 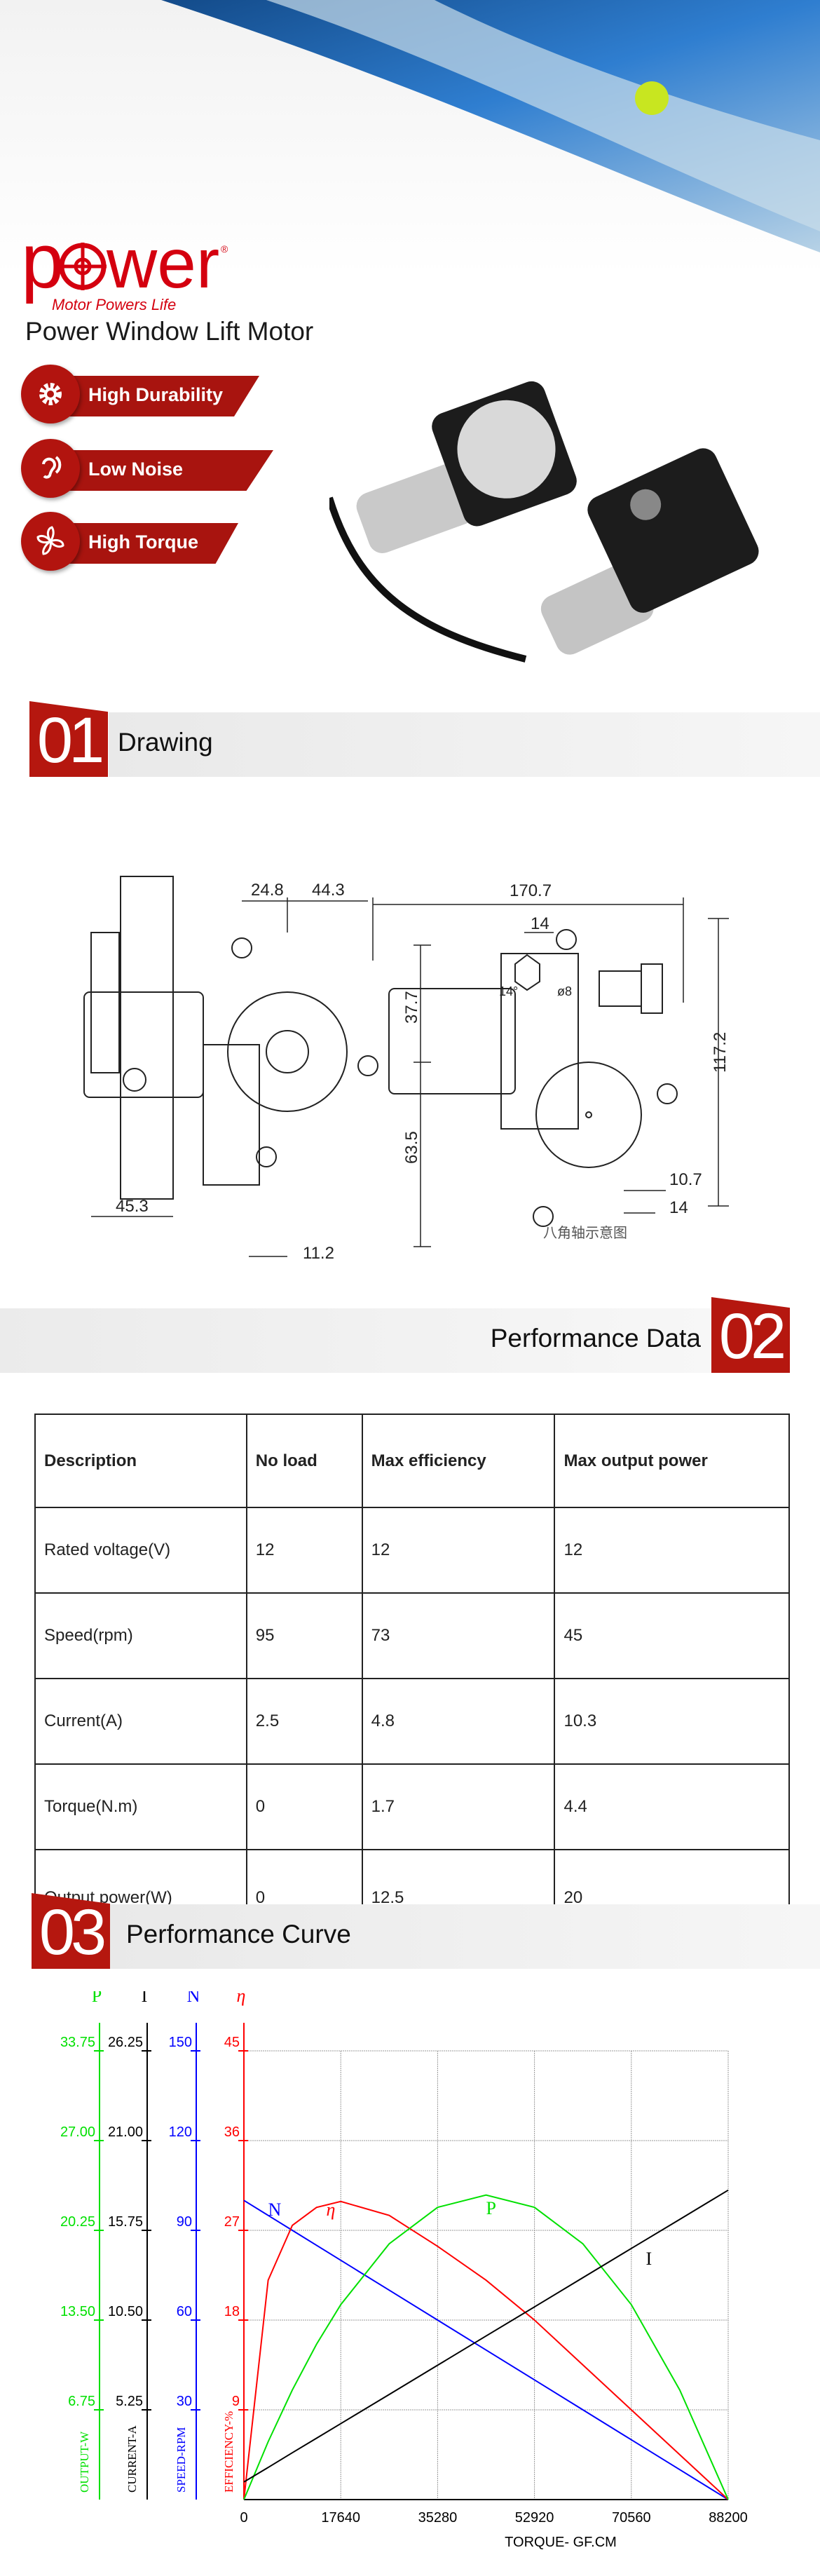 I want to click on table-cell: 1.7, so click(x=458, y=1806).